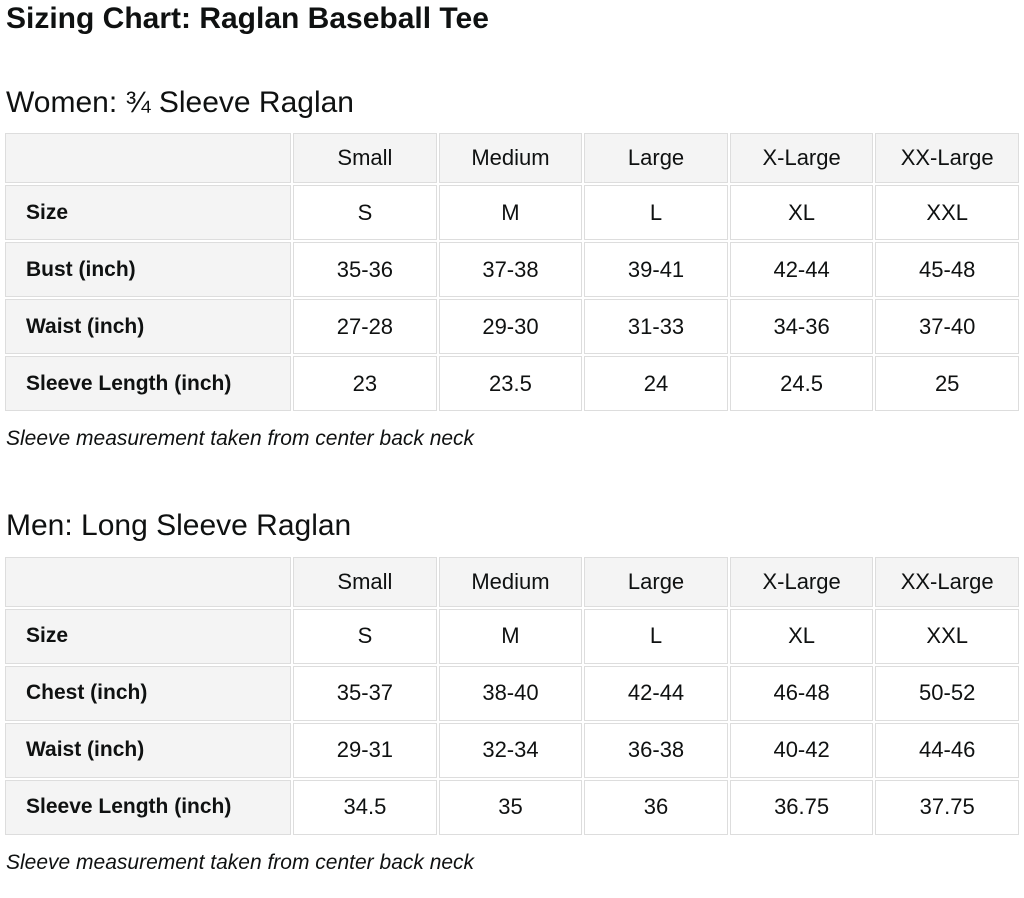  I want to click on cell: 38-40, so click(510, 693).